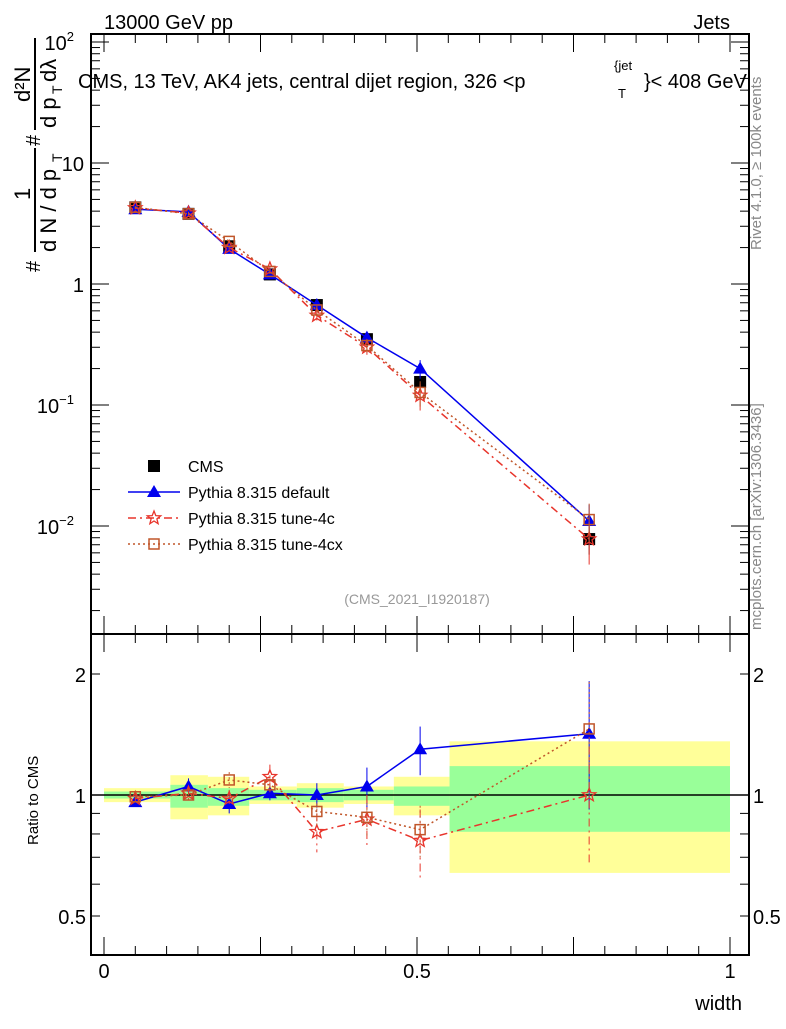  What do you see at coordinates (168, 23) in the screenshot?
I see `header-left: 13000 GeV pp` at bounding box center [168, 23].